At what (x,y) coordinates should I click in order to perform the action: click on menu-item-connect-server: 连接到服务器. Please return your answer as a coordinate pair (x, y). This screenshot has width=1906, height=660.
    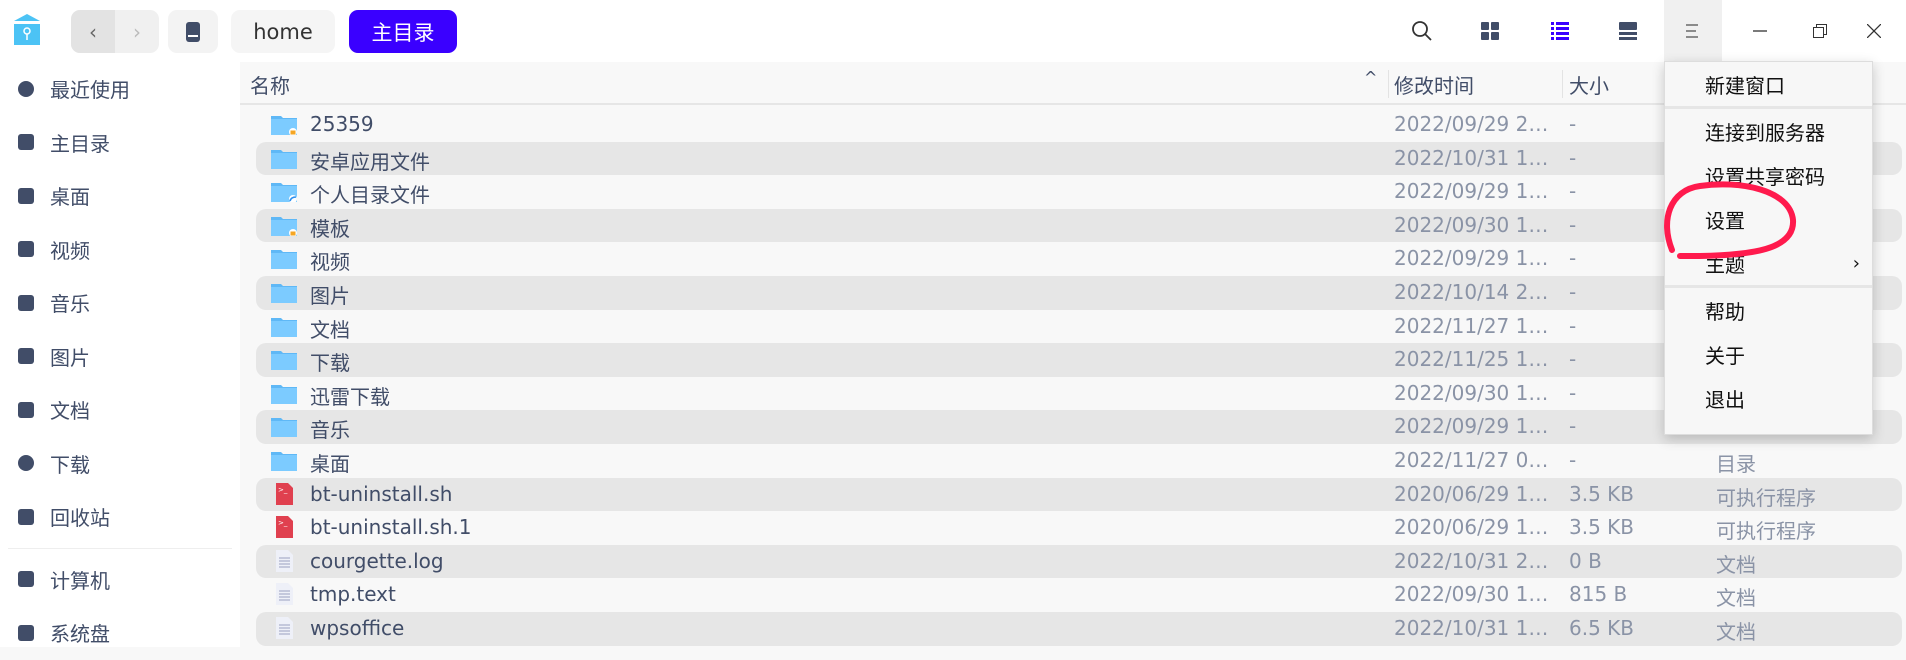
    Looking at the image, I should click on (1768, 131).